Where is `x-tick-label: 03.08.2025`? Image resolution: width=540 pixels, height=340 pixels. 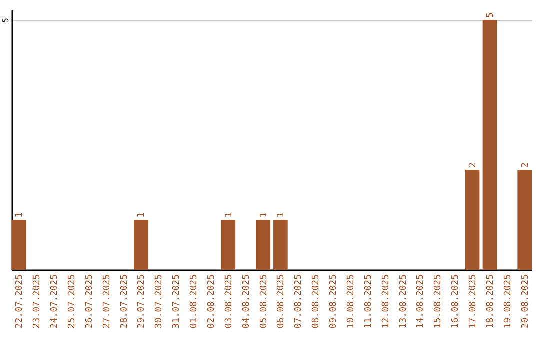
x-tick-label: 03.08.2025 is located at coordinates (229, 301).